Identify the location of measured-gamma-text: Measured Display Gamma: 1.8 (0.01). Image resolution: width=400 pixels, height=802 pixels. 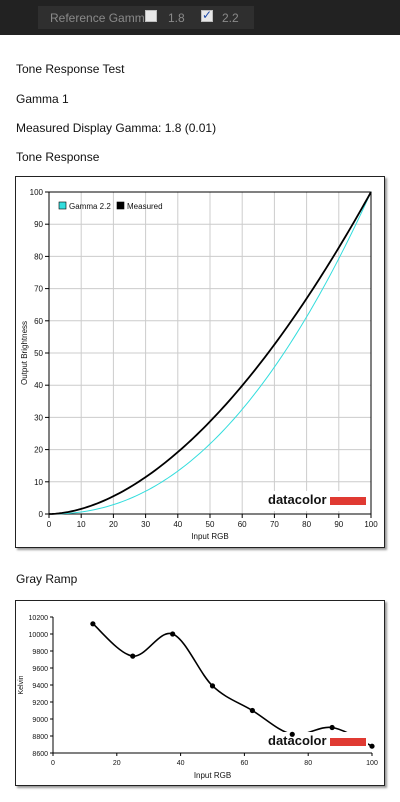
(116, 128).